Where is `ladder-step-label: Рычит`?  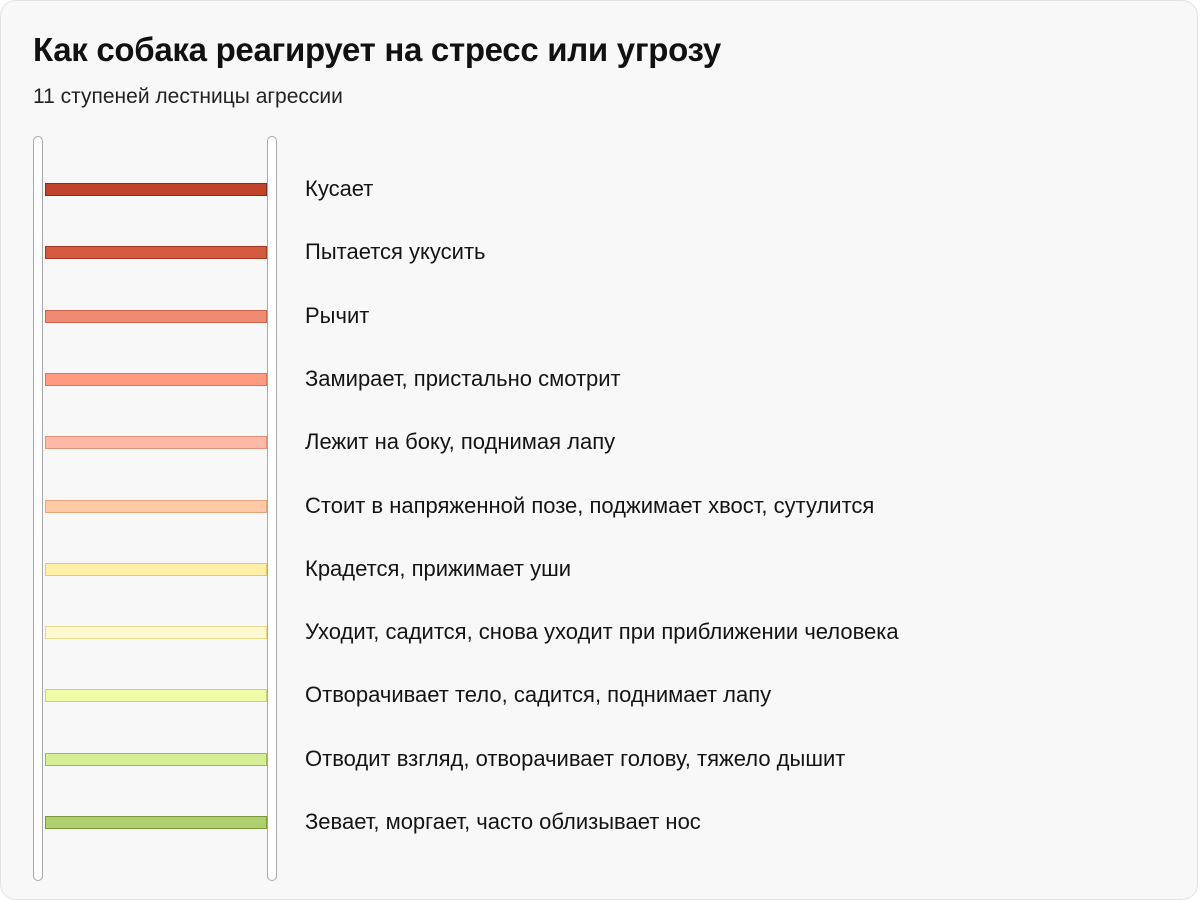
ladder-step-label: Рычит is located at coordinates (337, 315).